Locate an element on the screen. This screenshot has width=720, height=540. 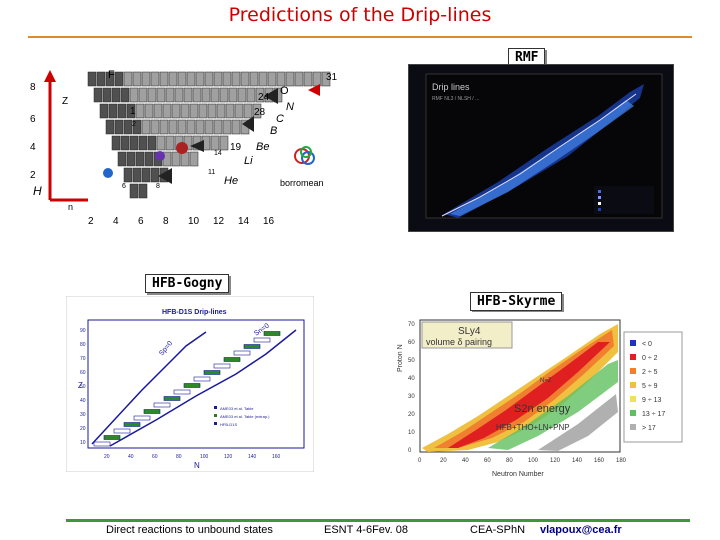
skyrme-annotation-box is located at coordinates (467, 335).